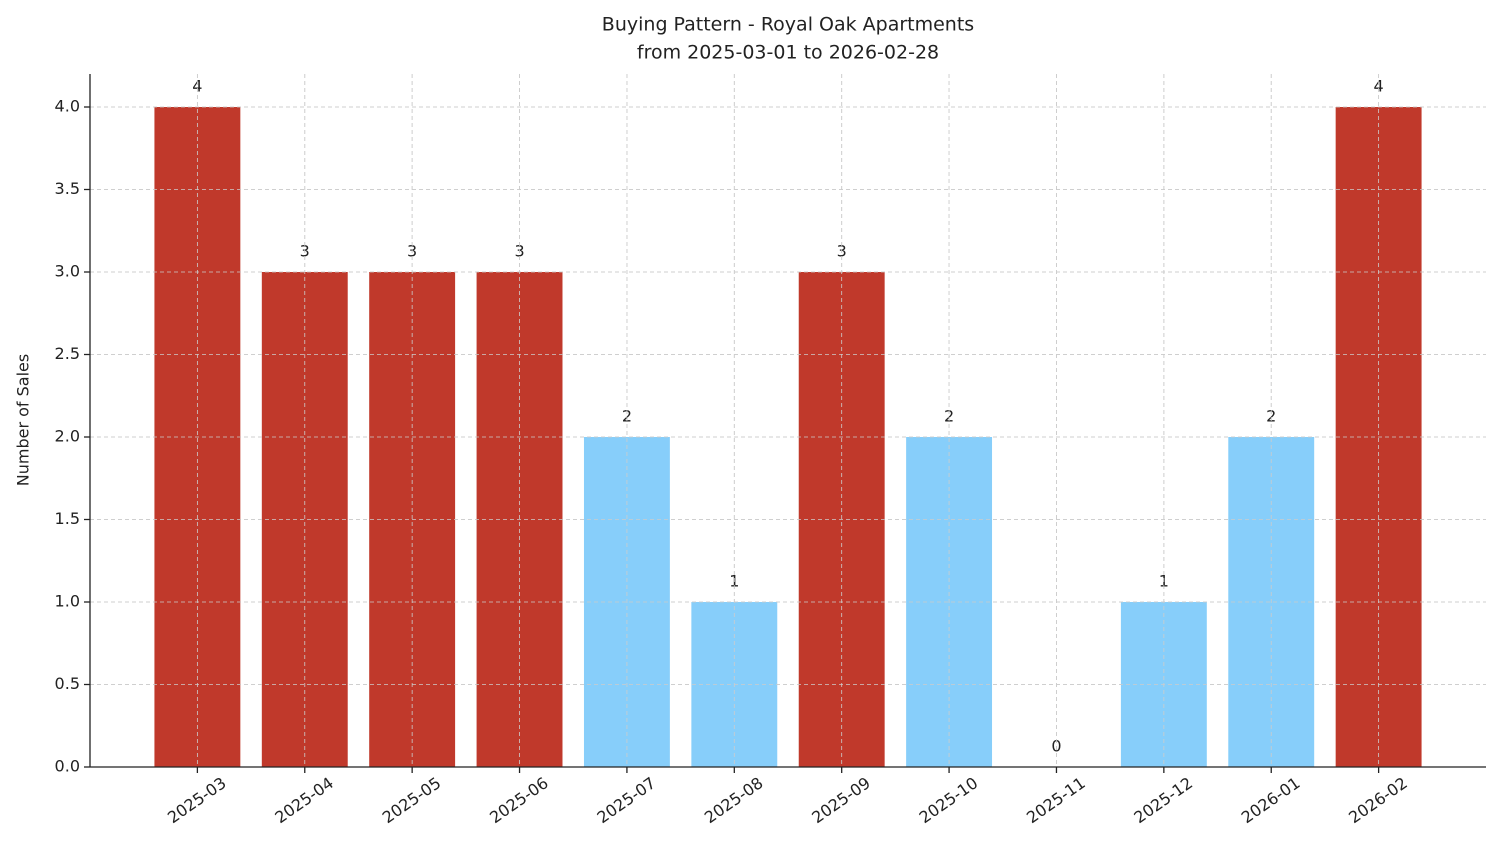 This screenshot has width=1501, height=863. Describe the element at coordinates (1056, 800) in the screenshot. I see `x-tick-label: 2025-11` at that location.